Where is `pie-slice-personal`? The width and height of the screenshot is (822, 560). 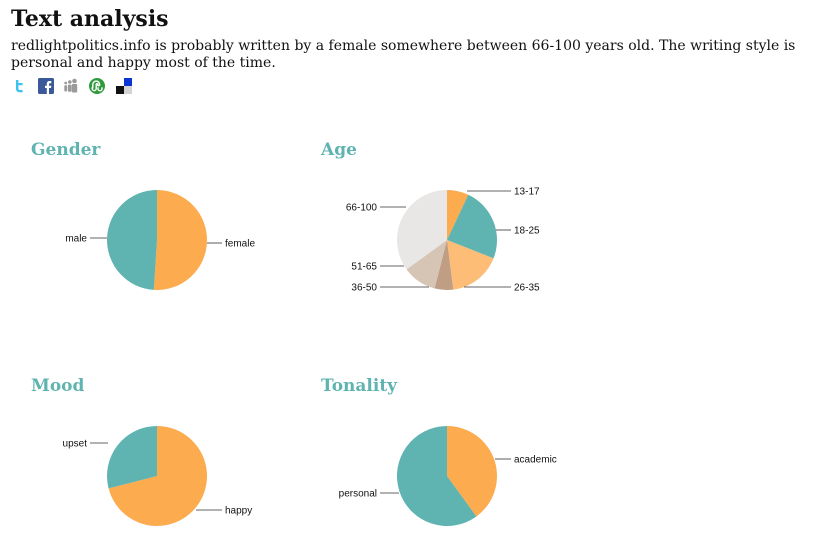 pie-slice-personal is located at coordinates (436, 476).